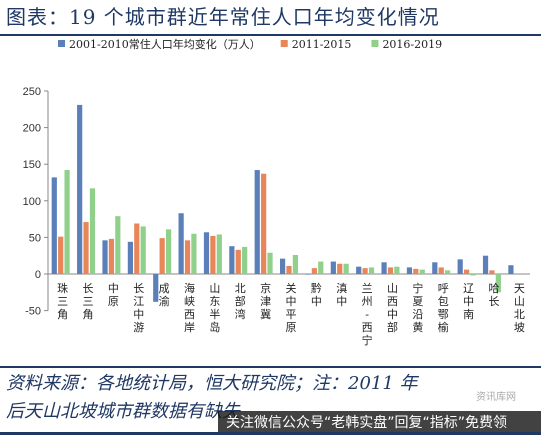 The width and height of the screenshot is (541, 436). I want to click on y-tick-label: 100, so click(32, 202).